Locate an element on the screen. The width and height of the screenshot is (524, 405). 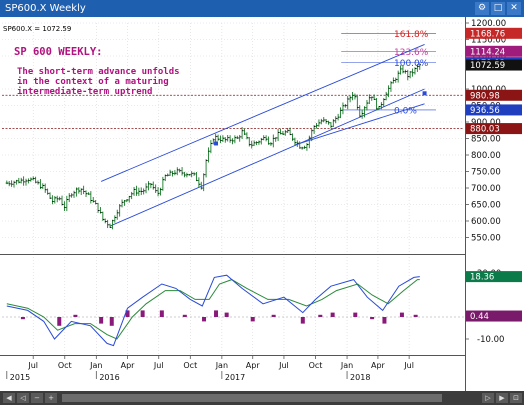
price-tick-label: 1150.00 is located at coordinates (488, 41).